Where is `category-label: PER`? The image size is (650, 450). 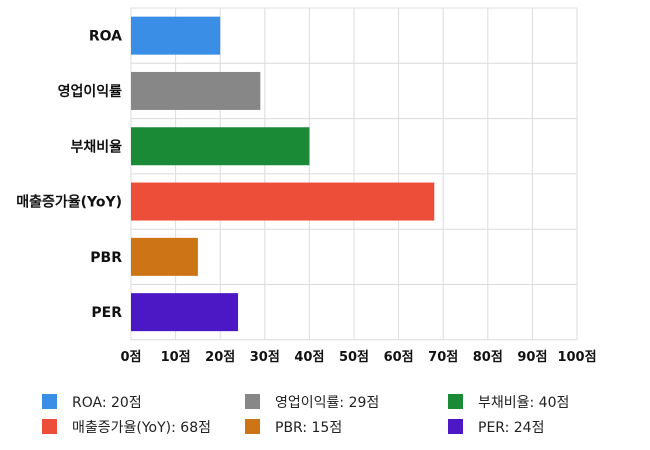
category-label: PER is located at coordinates (106, 313).